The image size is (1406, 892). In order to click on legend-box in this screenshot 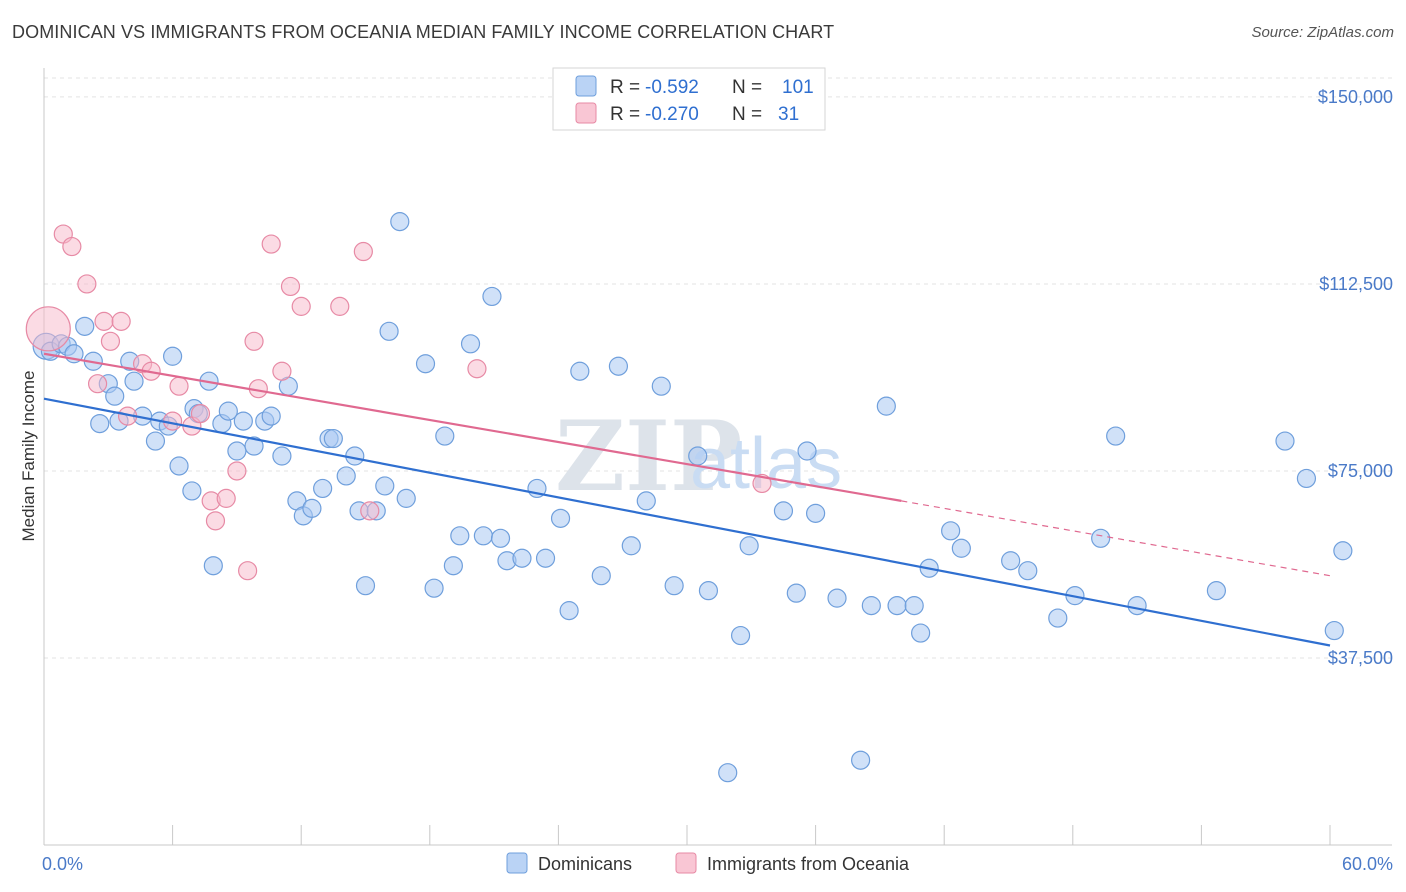, I will do `click(689, 99)`.